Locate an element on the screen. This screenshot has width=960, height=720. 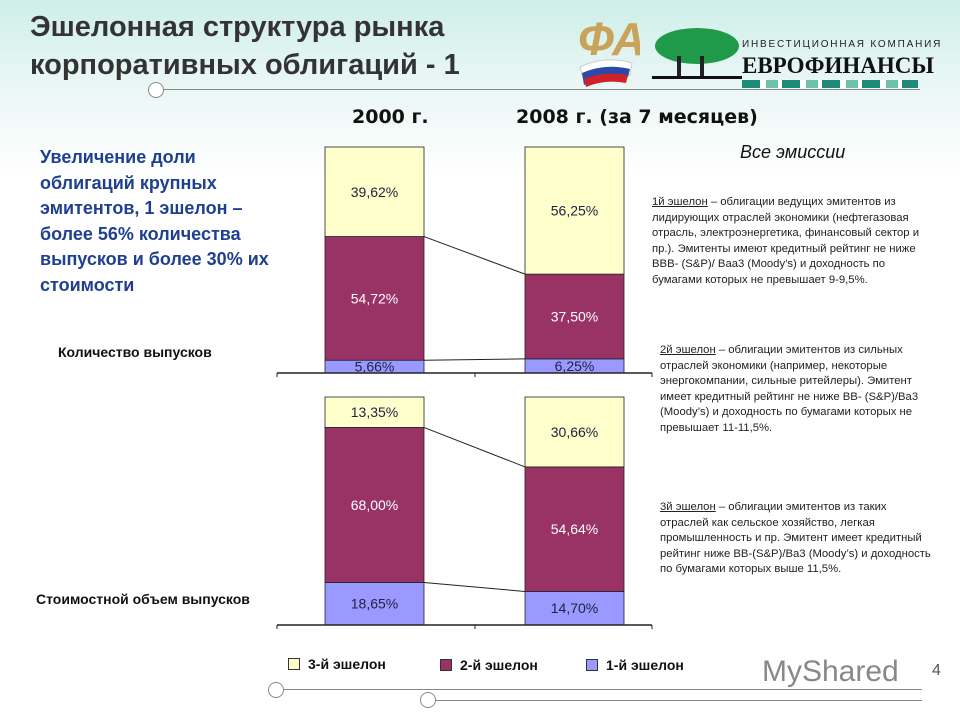
data-label: 54,72% is located at coordinates (374, 298).